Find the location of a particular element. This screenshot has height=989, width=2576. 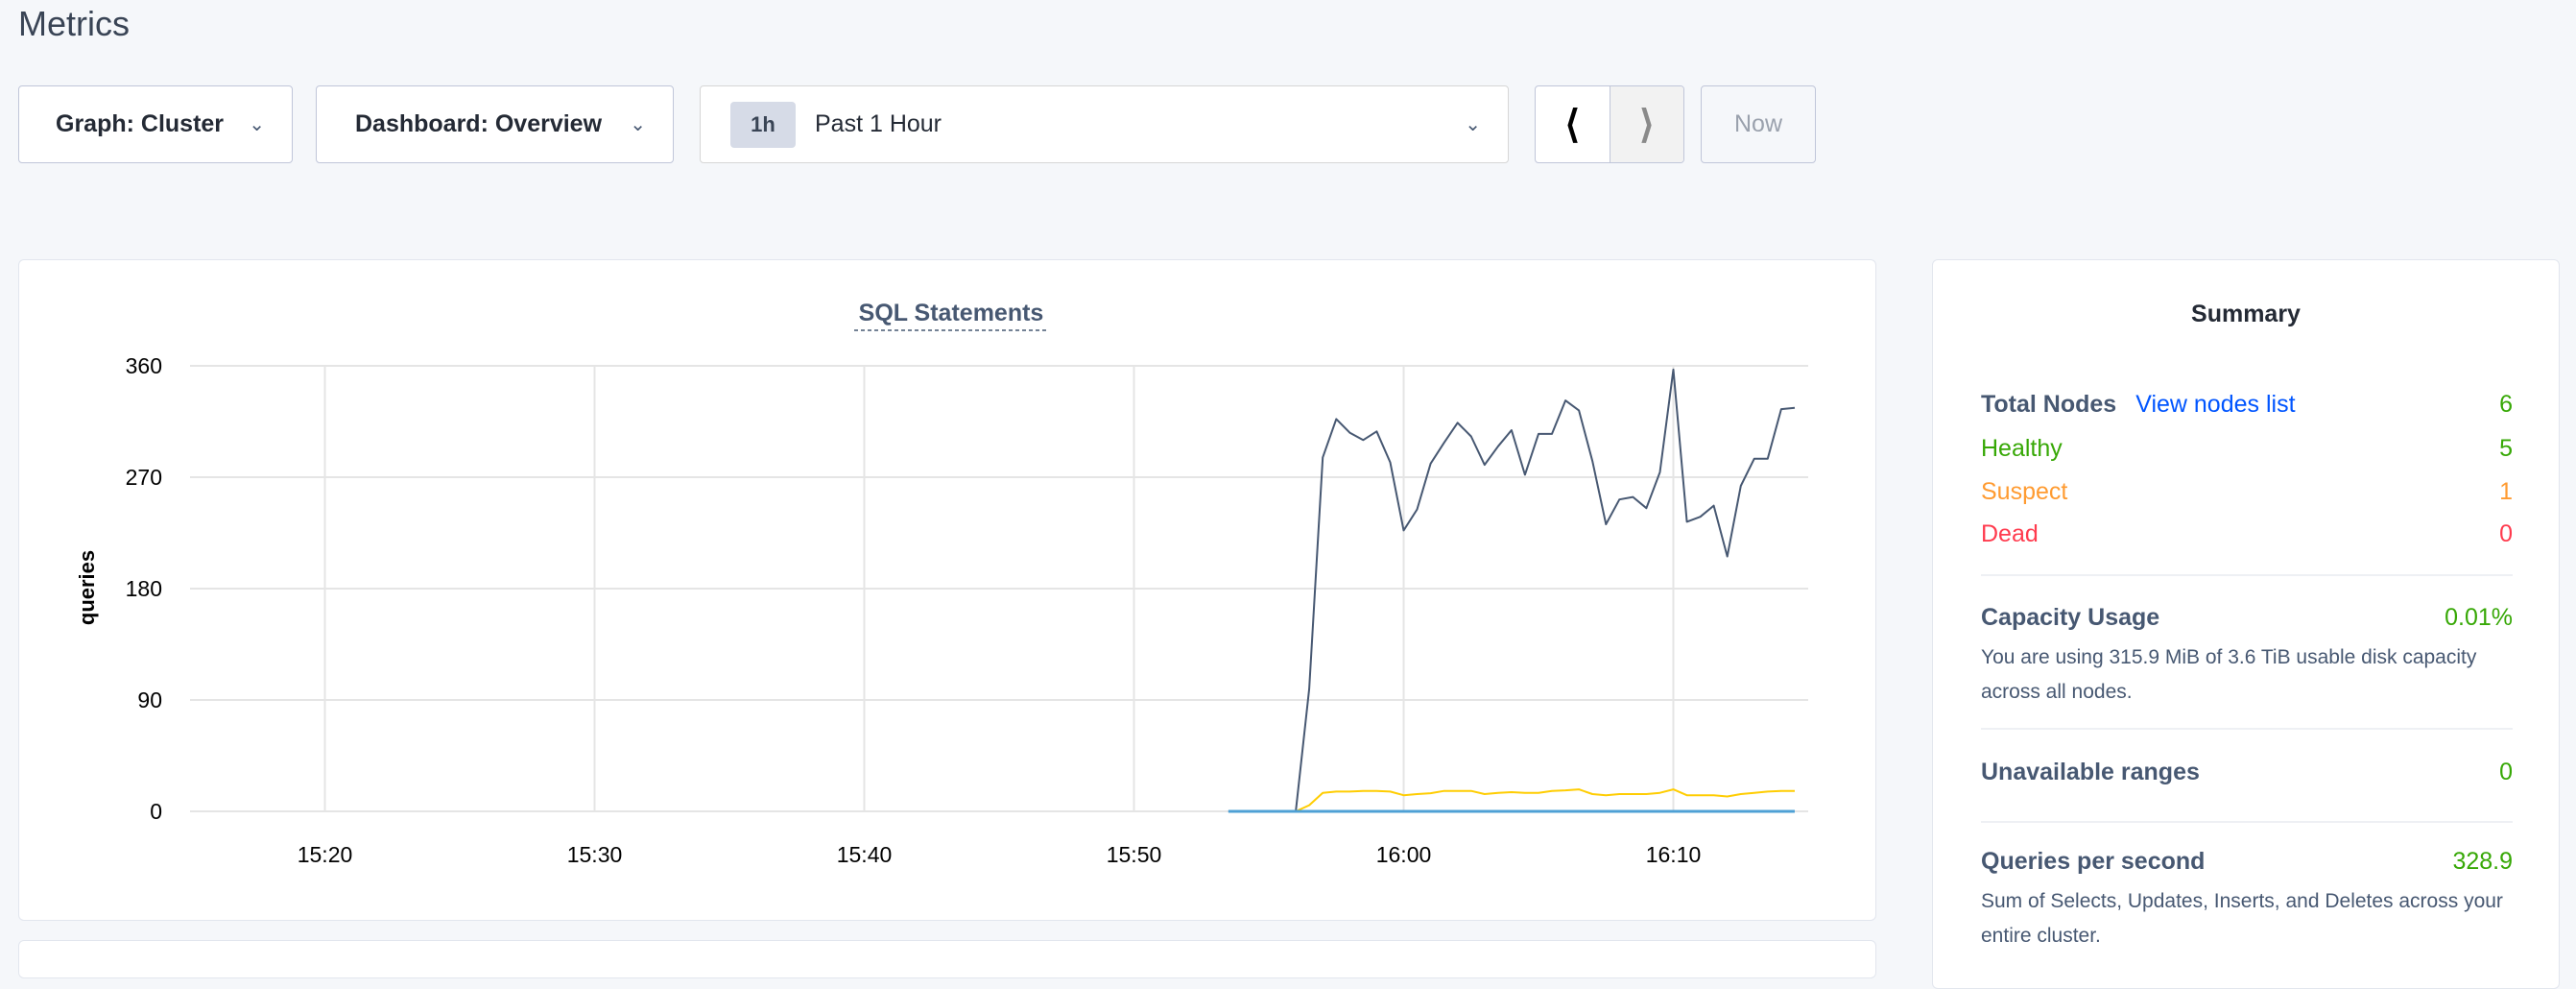

y-axis-label: queries is located at coordinates (87, 587).